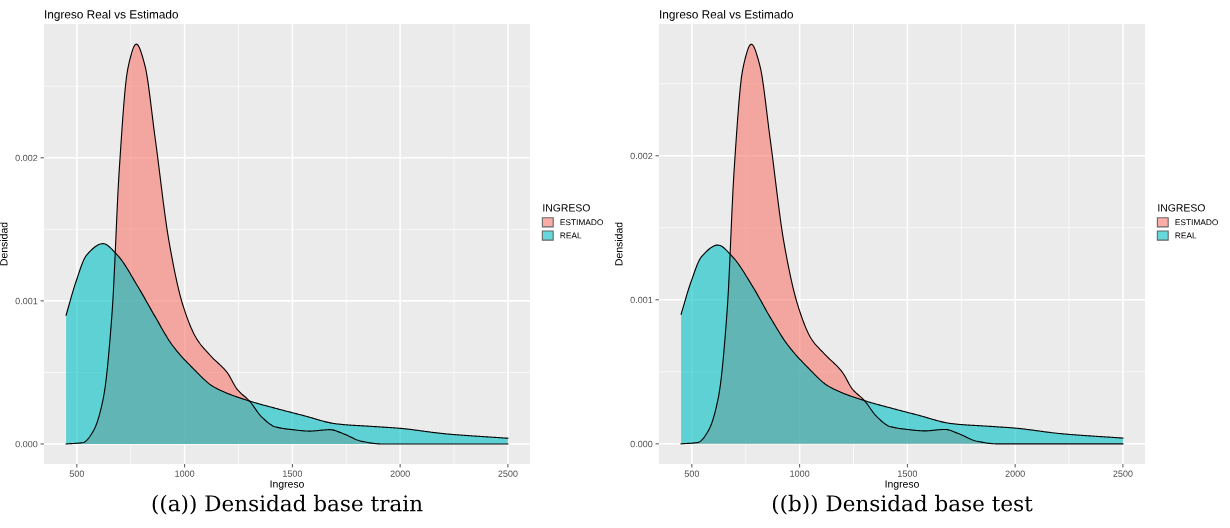 This screenshot has height=528, width=1230. I want to click on text: ((b)) Densidad base test, so click(902, 504).